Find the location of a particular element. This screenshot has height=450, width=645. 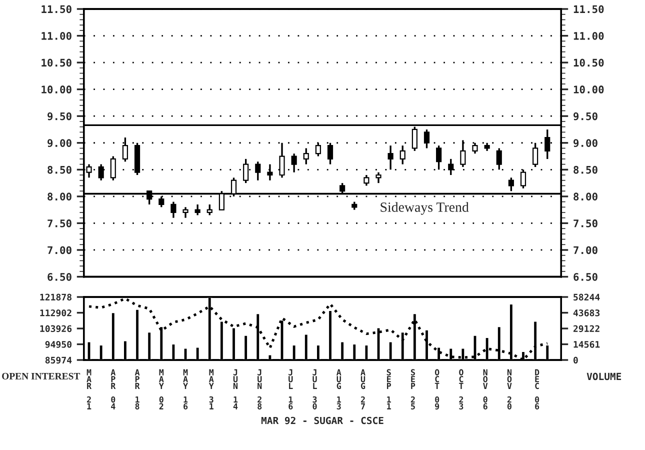

y-tick-label: 11.00 is located at coordinates (57, 36).